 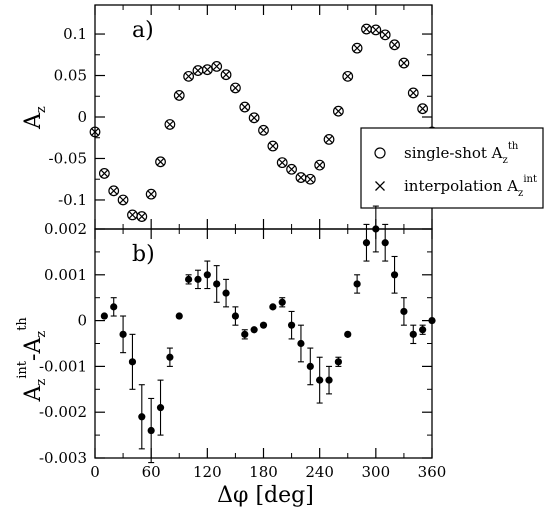 What do you see at coordinates (207, 472) in the screenshot?
I see `x-tick-label: 120` at bounding box center [207, 472].